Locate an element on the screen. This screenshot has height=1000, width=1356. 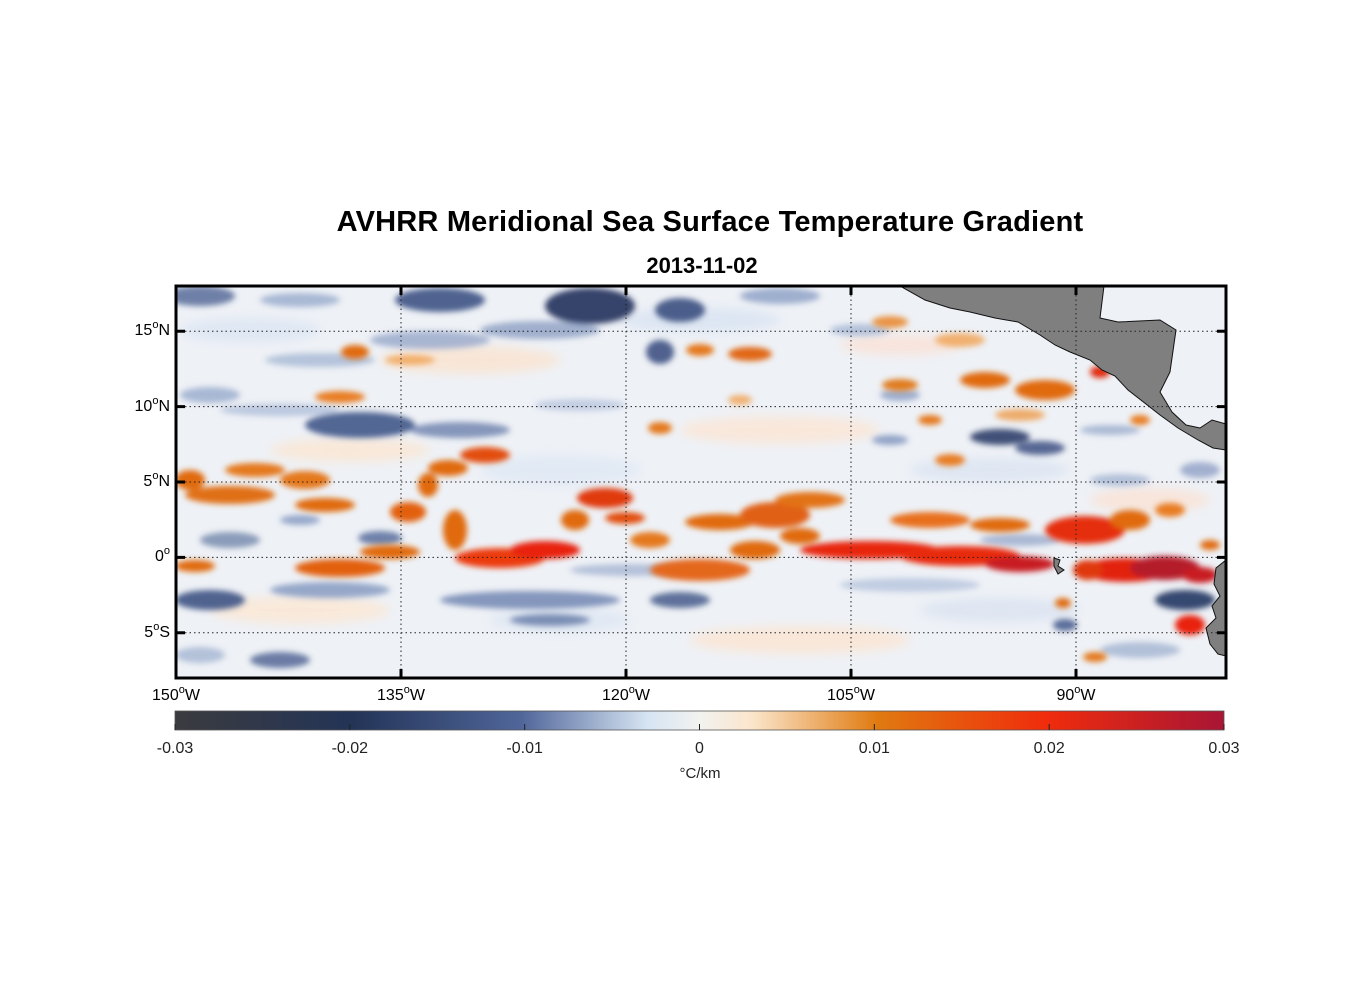
colorbar-tick-label: 0.02 is located at coordinates (1049, 748).